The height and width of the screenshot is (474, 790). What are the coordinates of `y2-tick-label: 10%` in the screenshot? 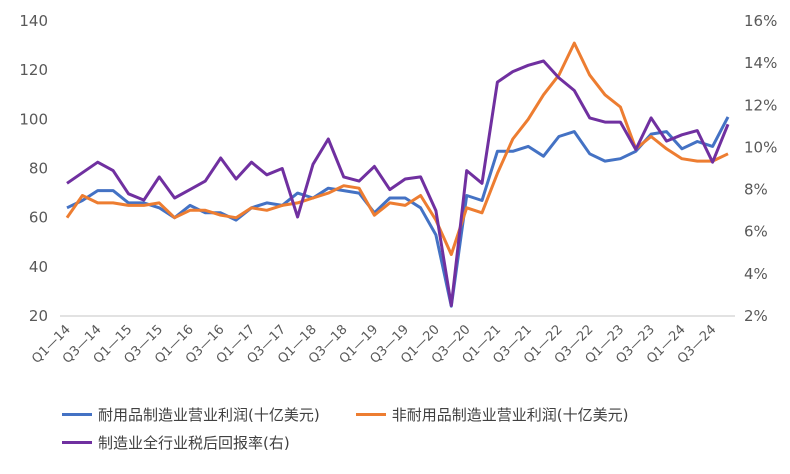 It's located at (760, 147).